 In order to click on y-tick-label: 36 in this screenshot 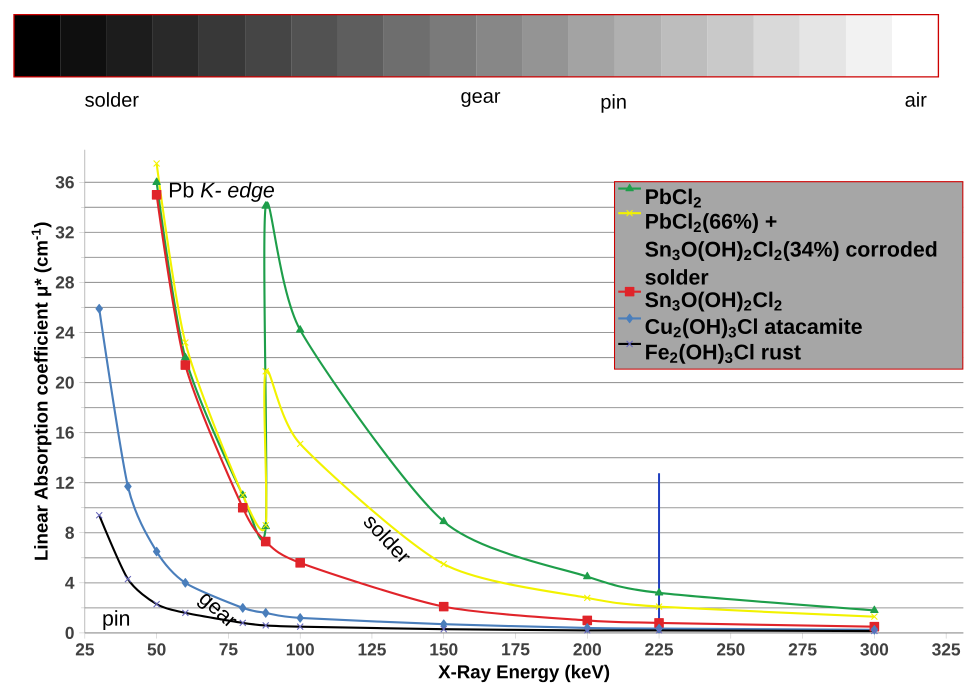, I will do `click(65, 182)`.